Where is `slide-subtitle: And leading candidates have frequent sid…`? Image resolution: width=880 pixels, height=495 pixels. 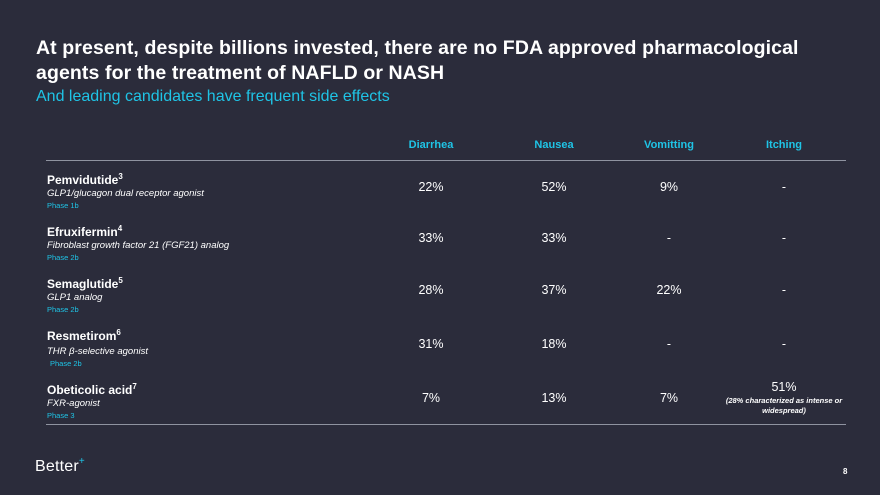
slide-subtitle: And leading candidates have frequent sid… is located at coordinates (213, 96).